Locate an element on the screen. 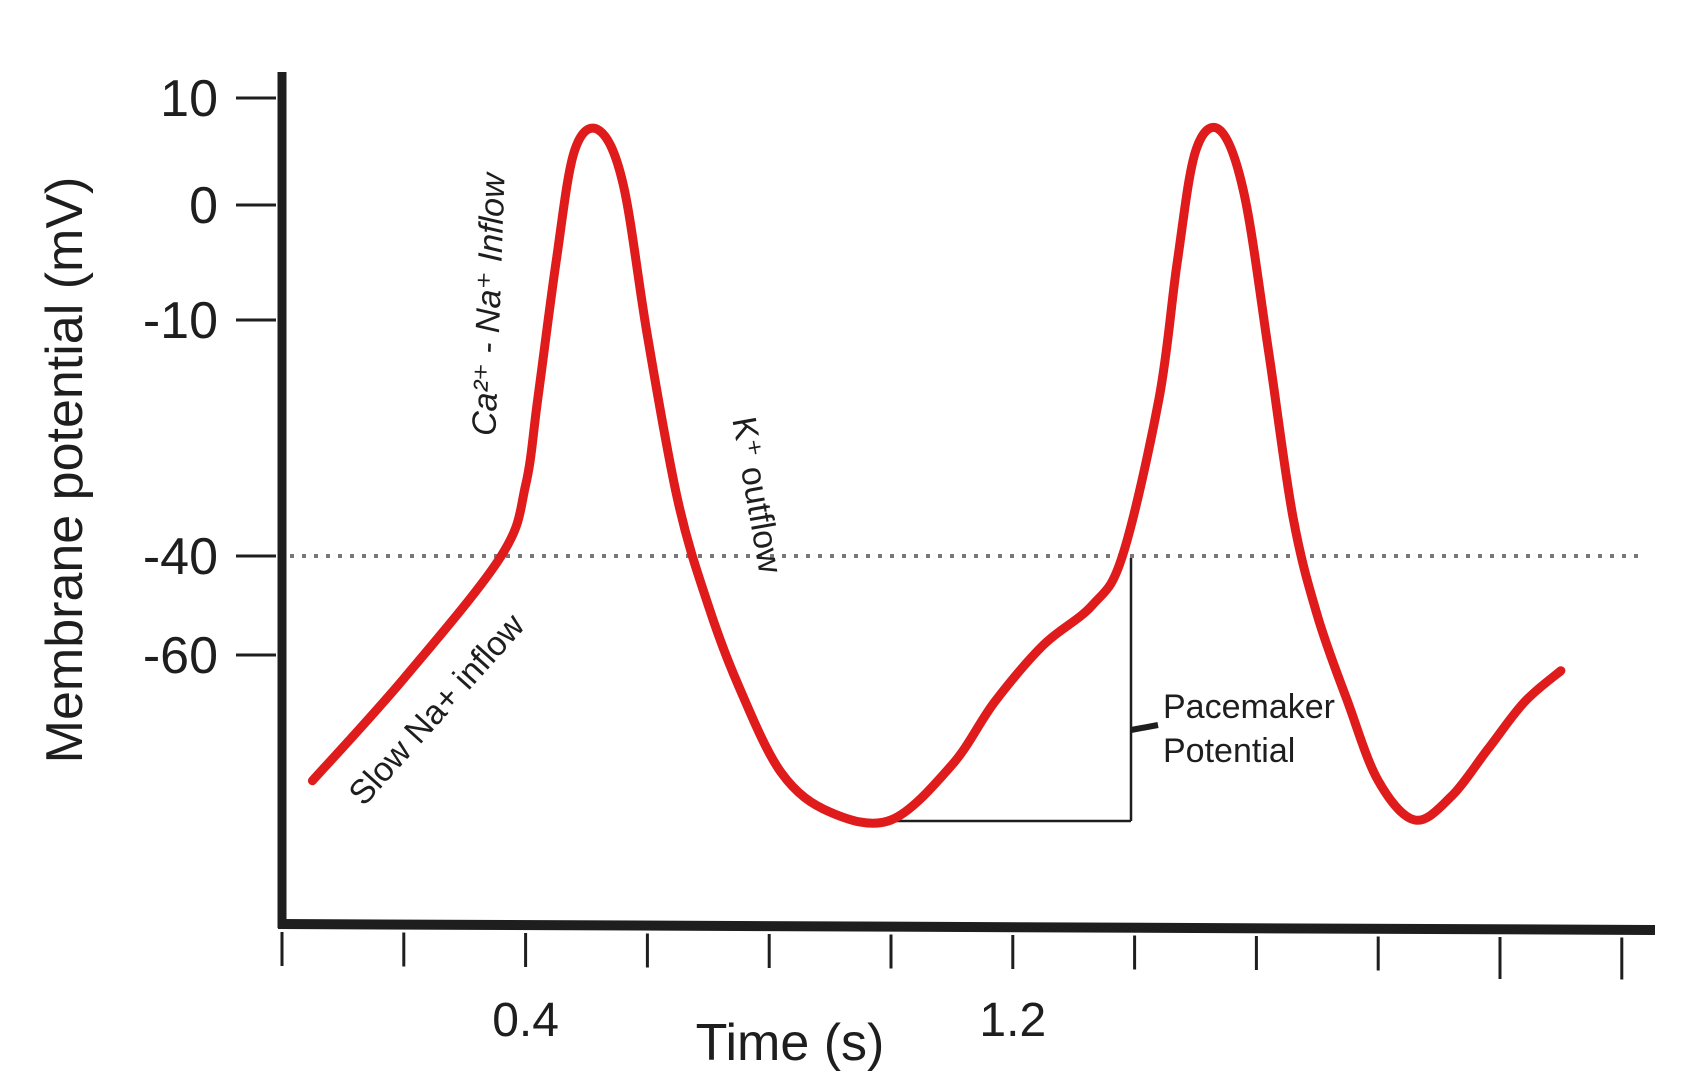 This screenshot has height=1088, width=1690. y-tick-label: -60 is located at coordinates (180, 656).